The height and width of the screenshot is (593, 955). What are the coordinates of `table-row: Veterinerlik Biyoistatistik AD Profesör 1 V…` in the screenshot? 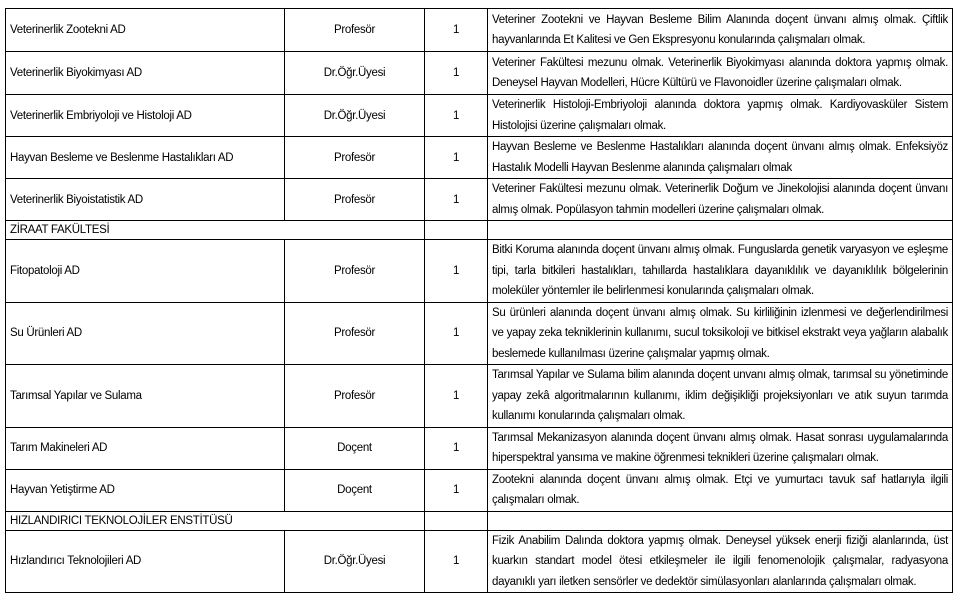 It's located at (479, 199).